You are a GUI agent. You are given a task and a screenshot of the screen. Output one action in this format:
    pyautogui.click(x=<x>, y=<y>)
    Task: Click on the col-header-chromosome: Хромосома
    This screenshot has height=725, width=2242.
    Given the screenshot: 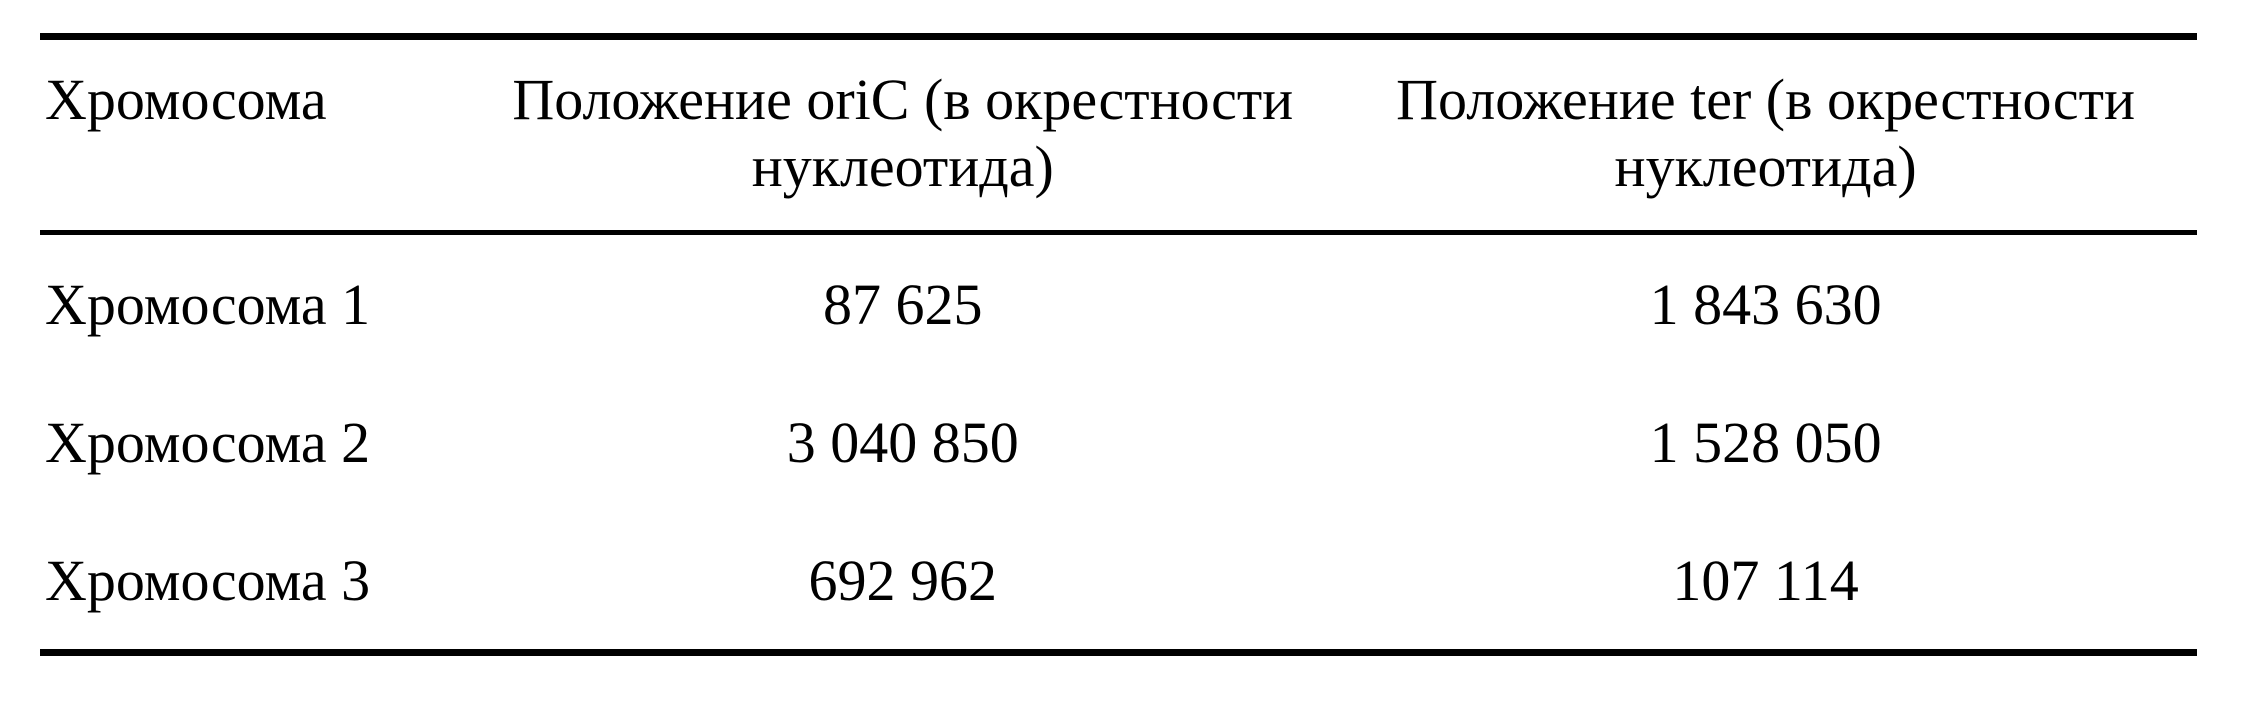 What is the action you would take?
    pyautogui.click(x=256, y=135)
    